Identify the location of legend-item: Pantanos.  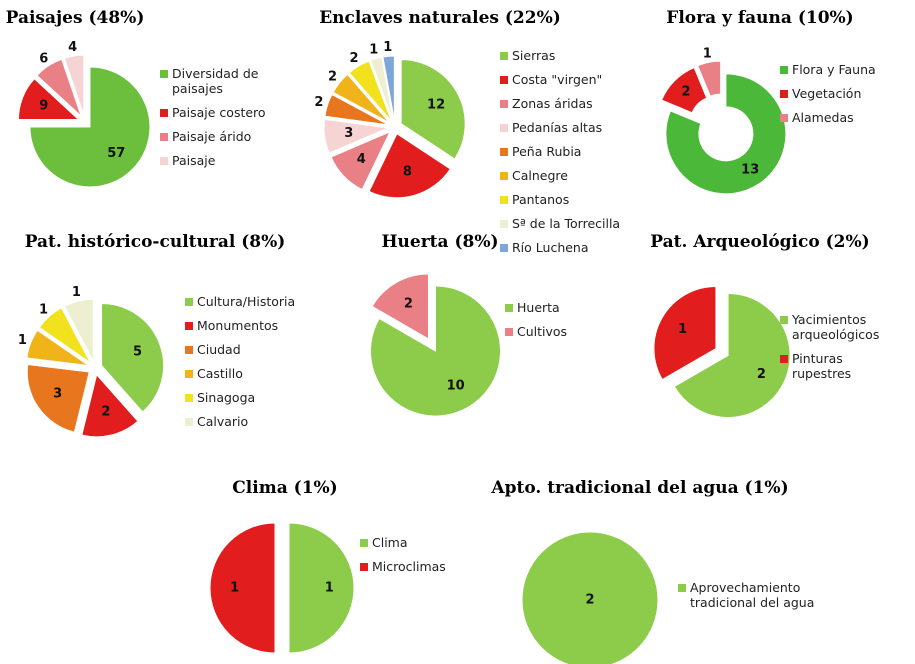
(570, 199).